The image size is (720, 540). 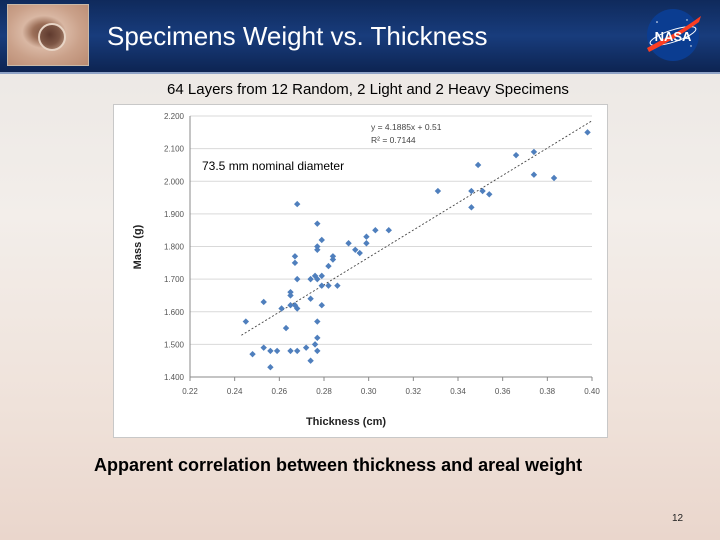 I want to click on chart-annotation: 73.5 mm nominal diameter, so click(x=273, y=166).